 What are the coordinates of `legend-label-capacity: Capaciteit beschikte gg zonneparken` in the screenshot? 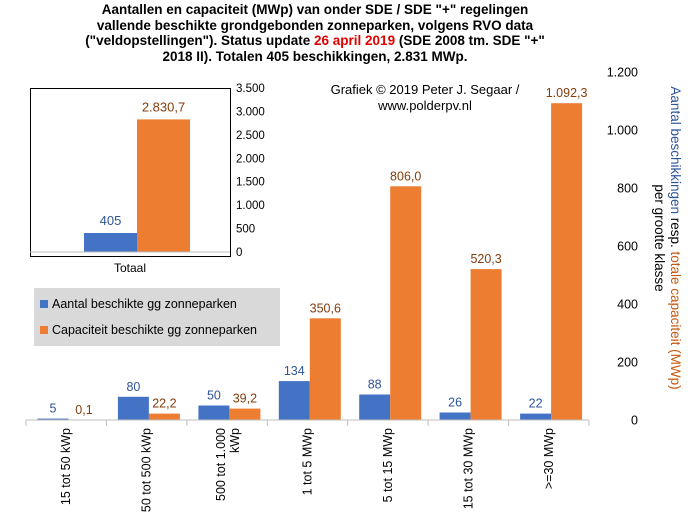 It's located at (154, 330).